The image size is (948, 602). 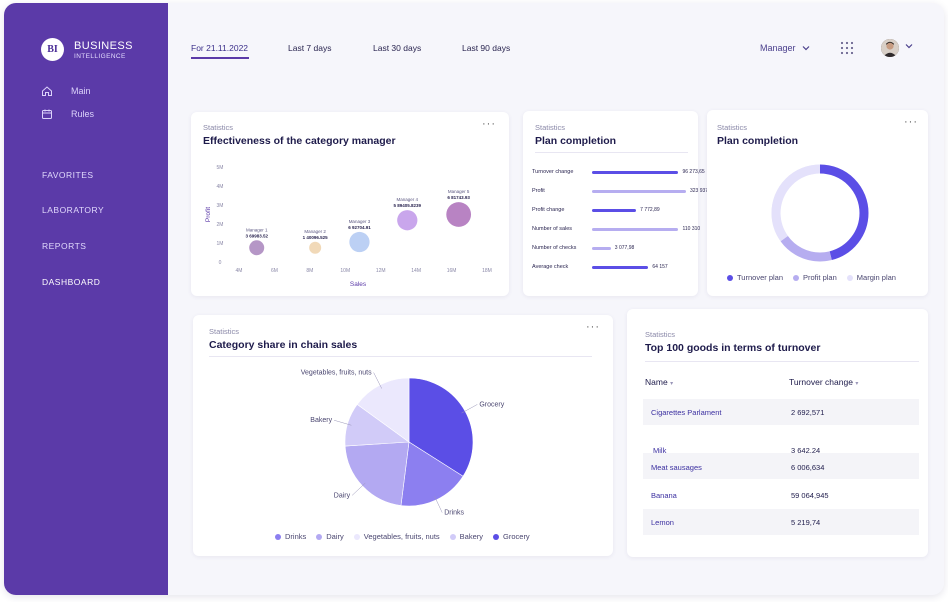 What do you see at coordinates (416, 271) in the screenshot?
I see `x-tick-label: 14M` at bounding box center [416, 271].